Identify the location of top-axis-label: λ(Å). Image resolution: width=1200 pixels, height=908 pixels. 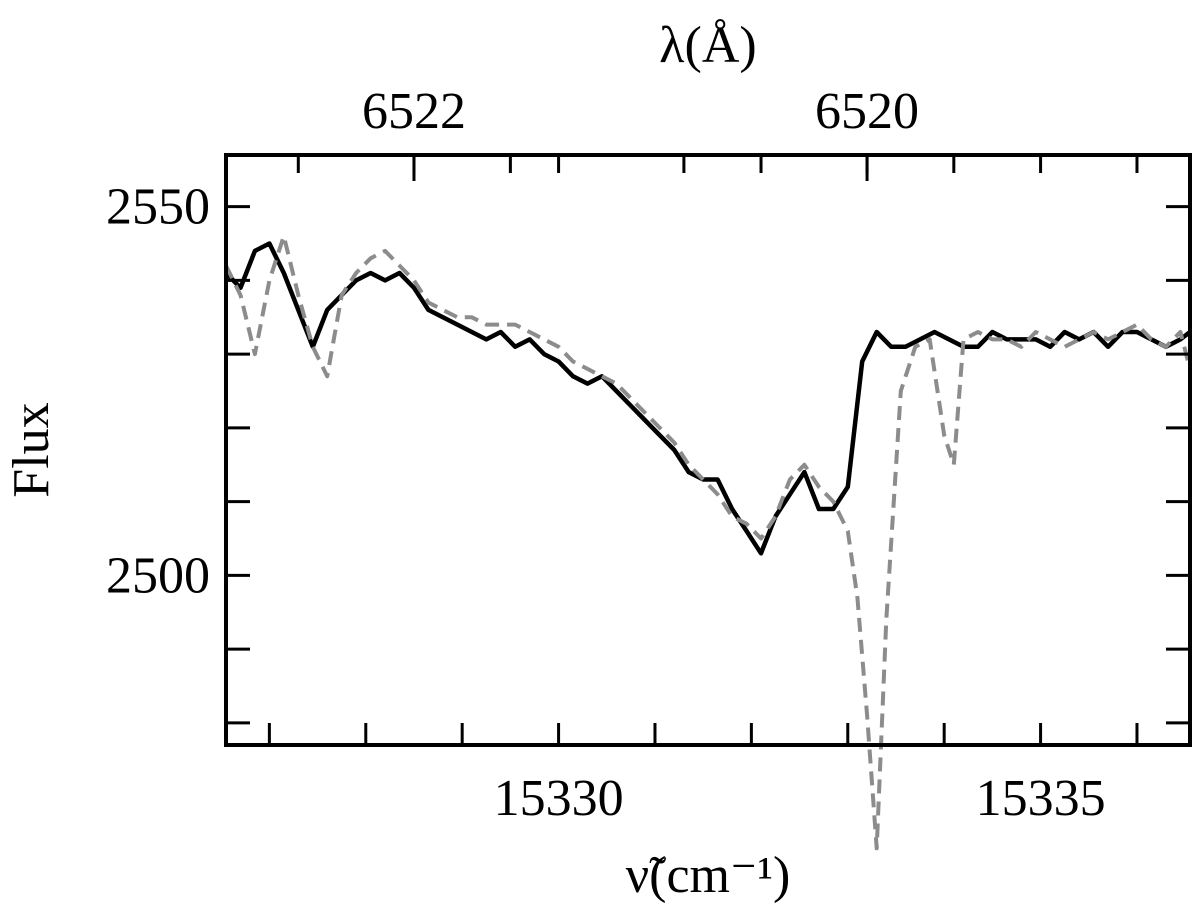
(707, 45).